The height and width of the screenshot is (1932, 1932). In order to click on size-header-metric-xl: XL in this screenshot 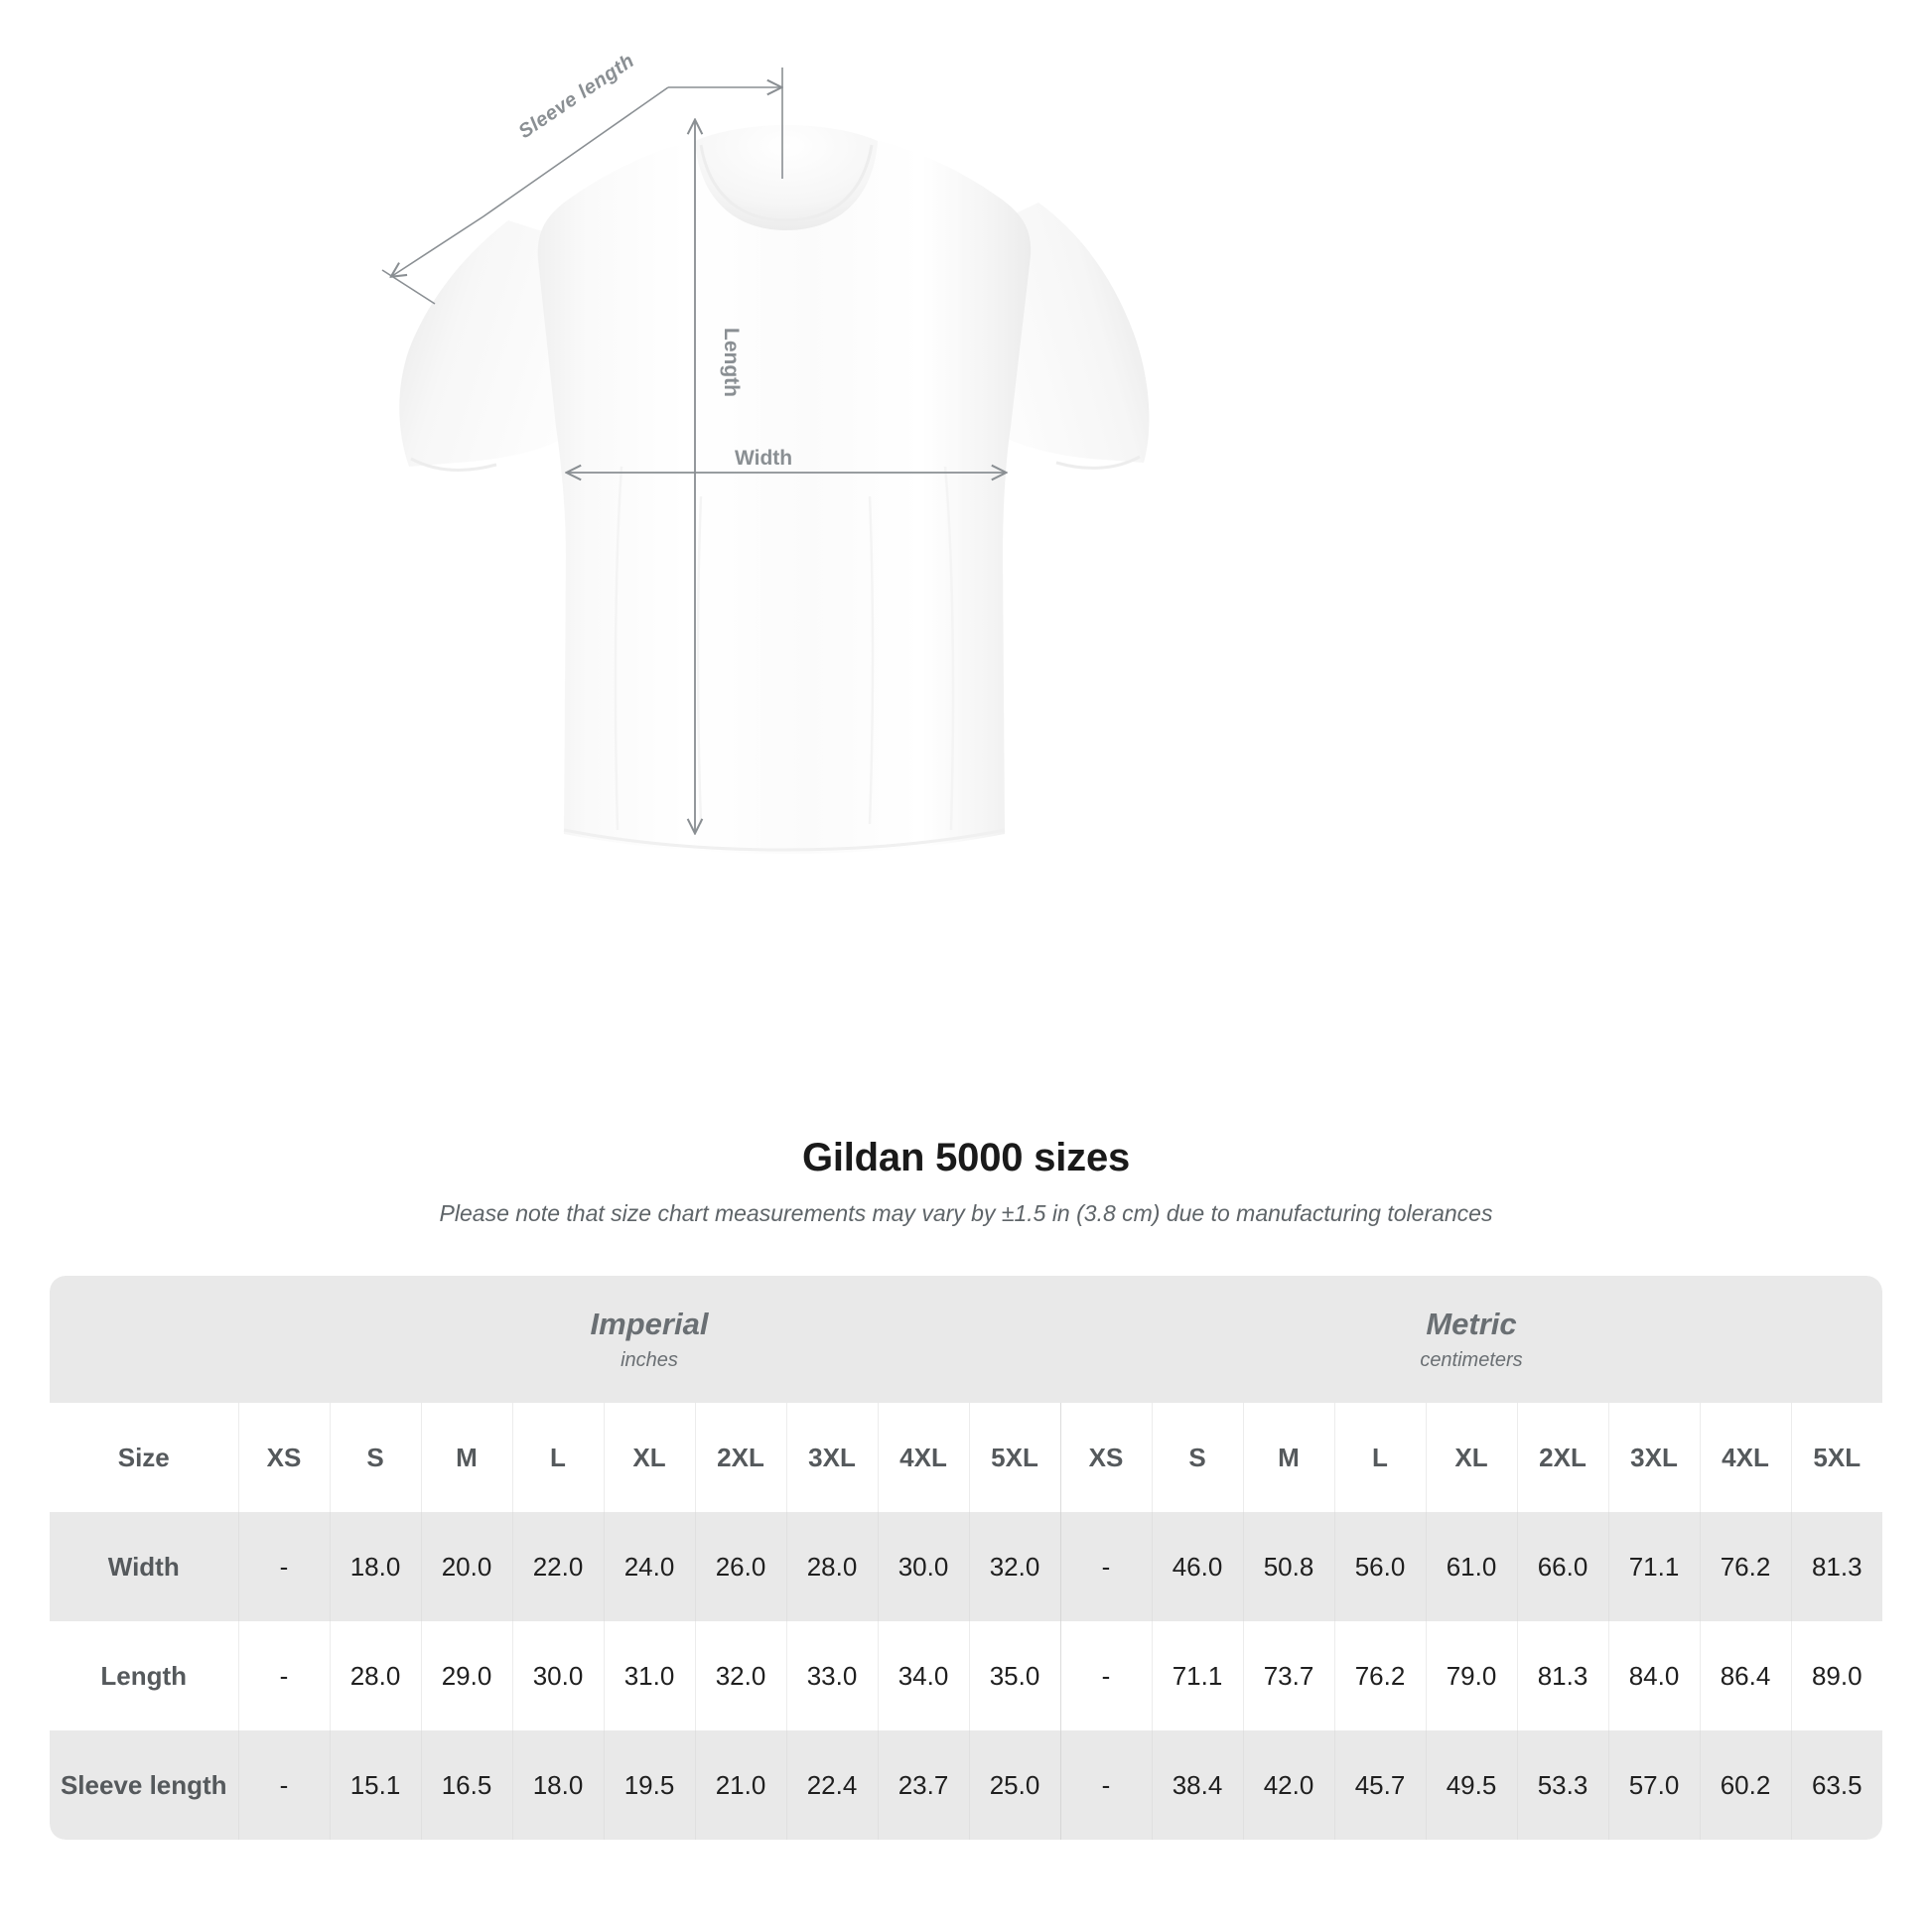, I will do `click(1471, 1457)`.